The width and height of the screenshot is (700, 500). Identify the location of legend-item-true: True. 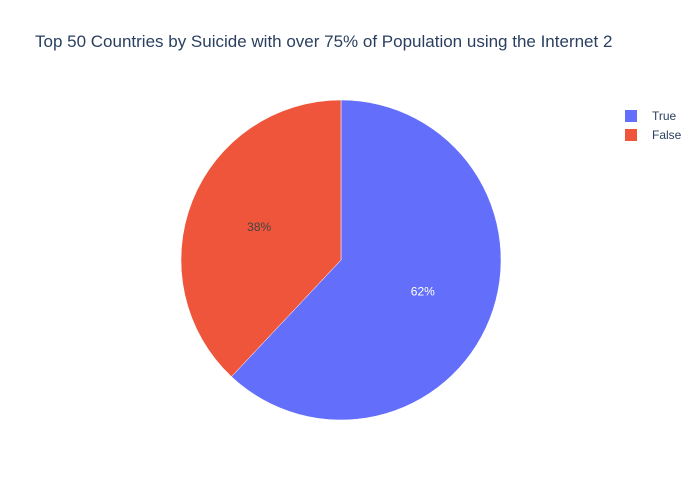
(653, 115).